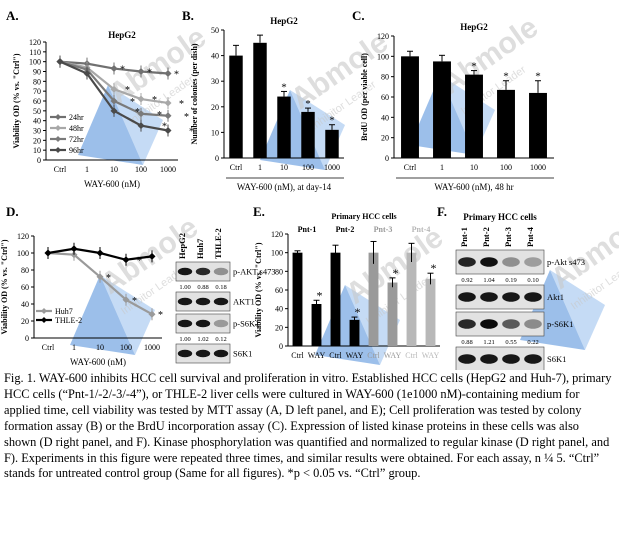 This screenshot has width=619, height=537. What do you see at coordinates (358, 15) in the screenshot?
I see `panel-label-c: C.` at bounding box center [358, 15].